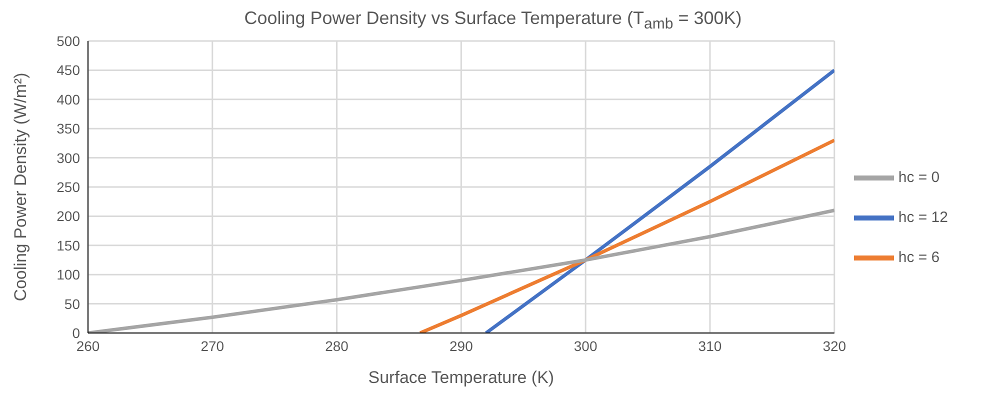 Image resolution: width=988 pixels, height=411 pixels. Describe the element at coordinates (68, 186) in the screenshot. I see `y-tick-label: 250` at that location.